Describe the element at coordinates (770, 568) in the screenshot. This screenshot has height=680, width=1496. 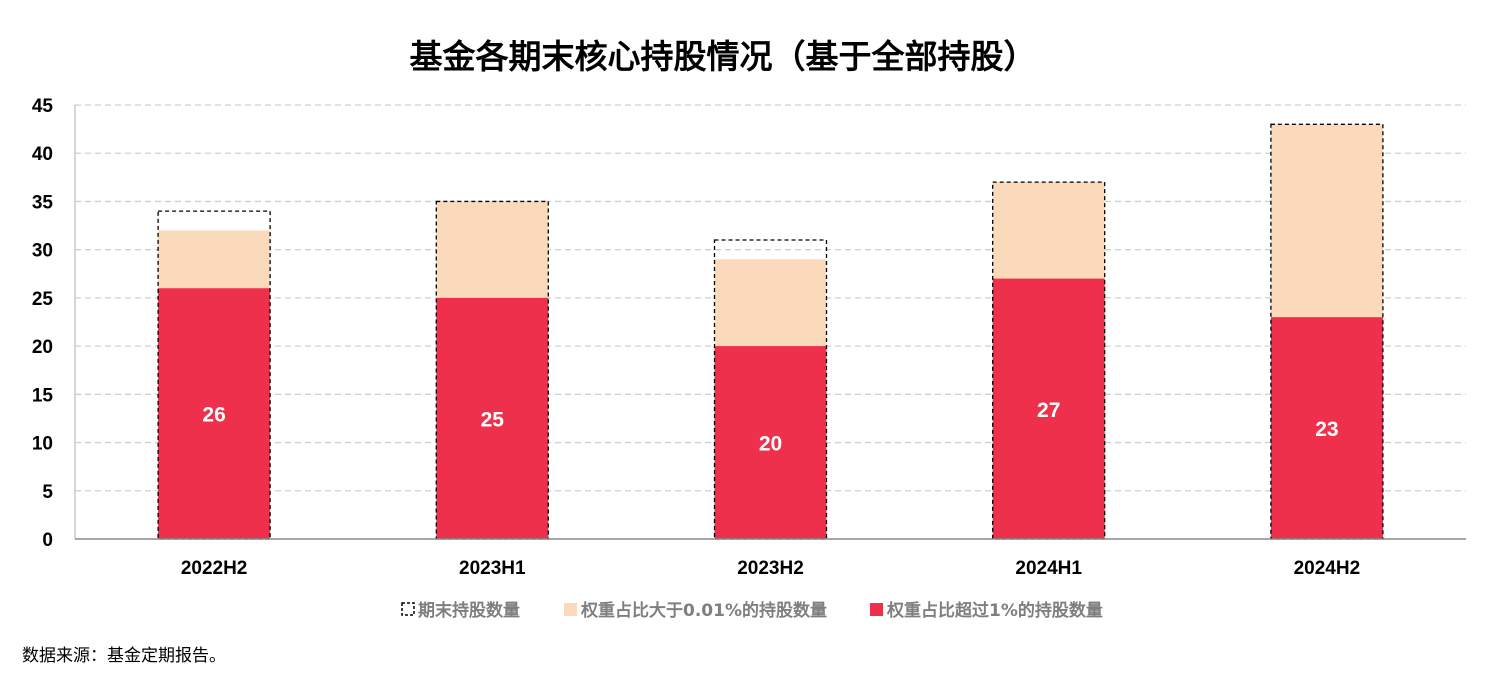
I see `x-tick-label: 2023H2` at that location.